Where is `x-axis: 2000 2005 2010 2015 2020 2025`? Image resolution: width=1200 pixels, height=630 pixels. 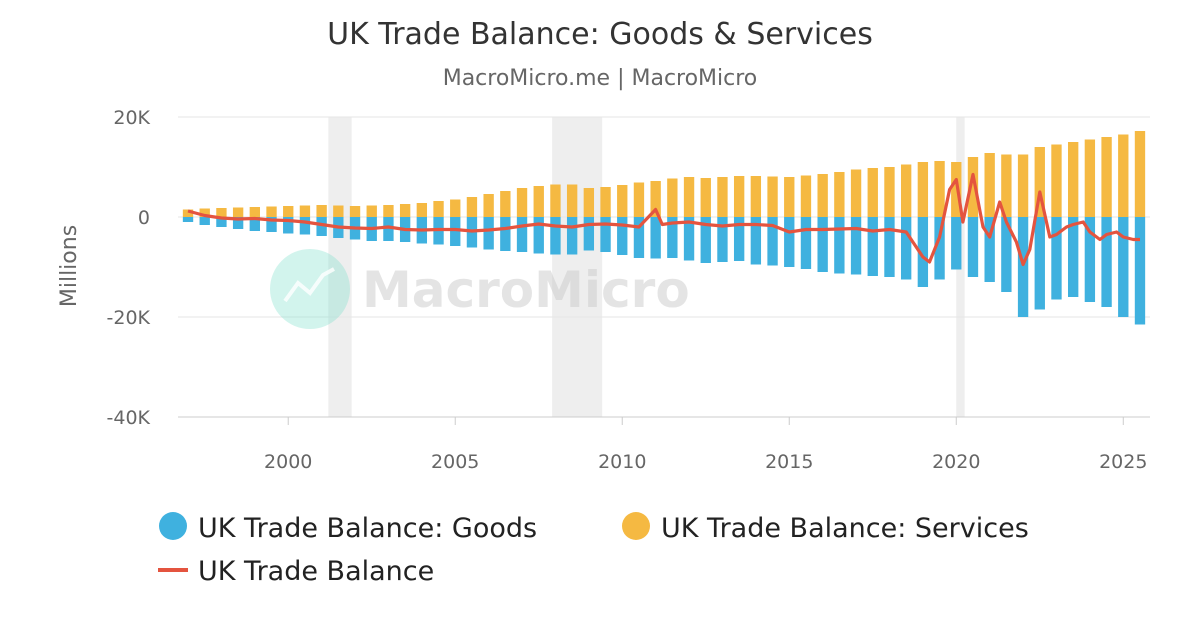 x-axis: 2000 2005 2010 2015 2020 2025 is located at coordinates (705, 445).